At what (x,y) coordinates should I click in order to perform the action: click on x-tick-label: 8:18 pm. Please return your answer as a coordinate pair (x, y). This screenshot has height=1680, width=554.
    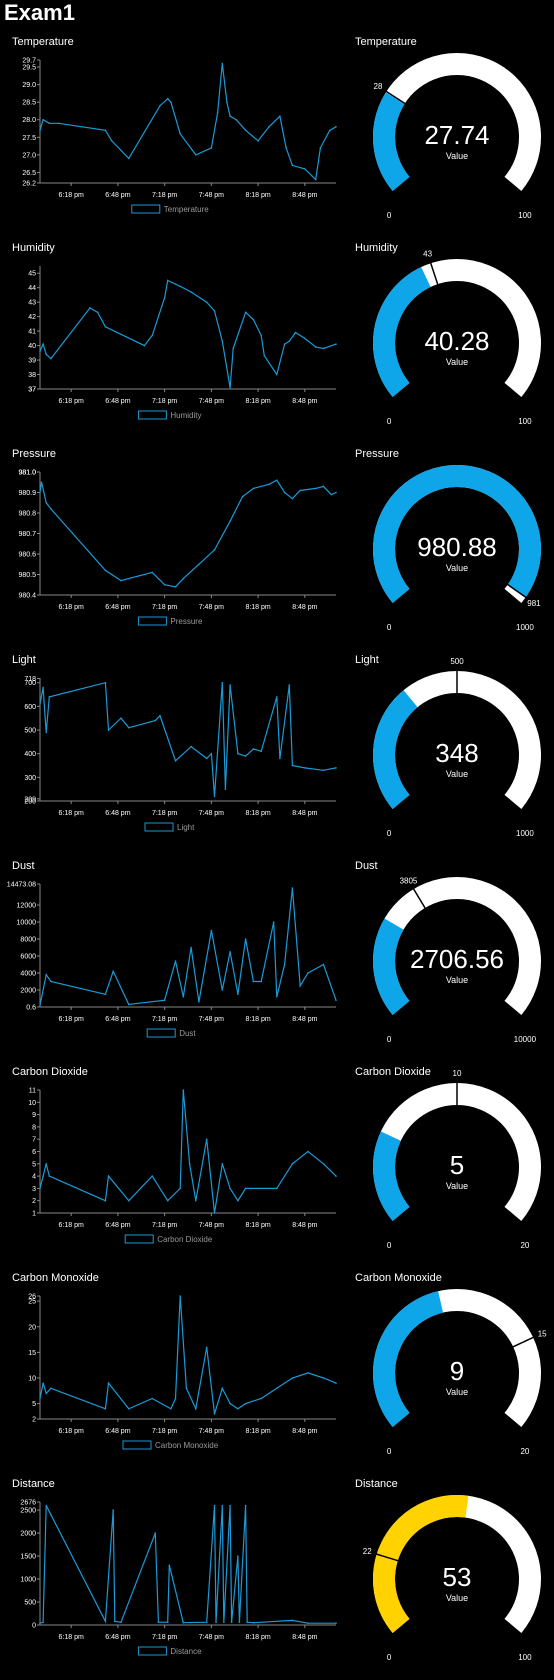
    Looking at the image, I should click on (257, 1637).